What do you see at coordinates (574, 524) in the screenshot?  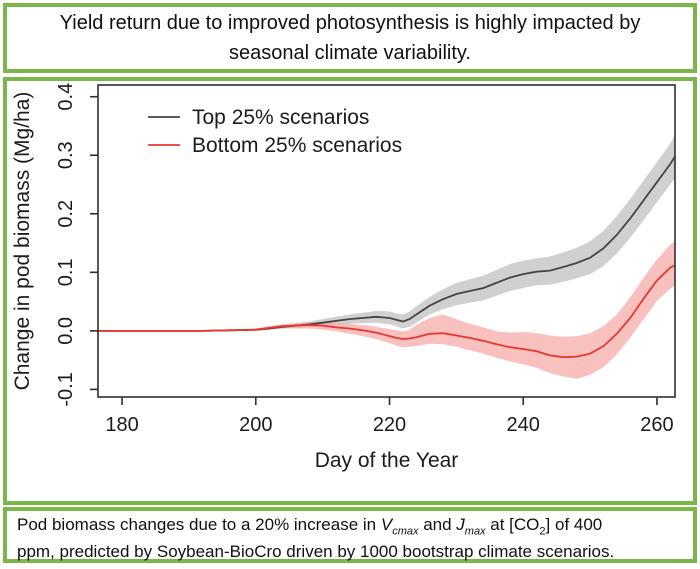 I see `caption-segment: ] of 400` at bounding box center [574, 524].